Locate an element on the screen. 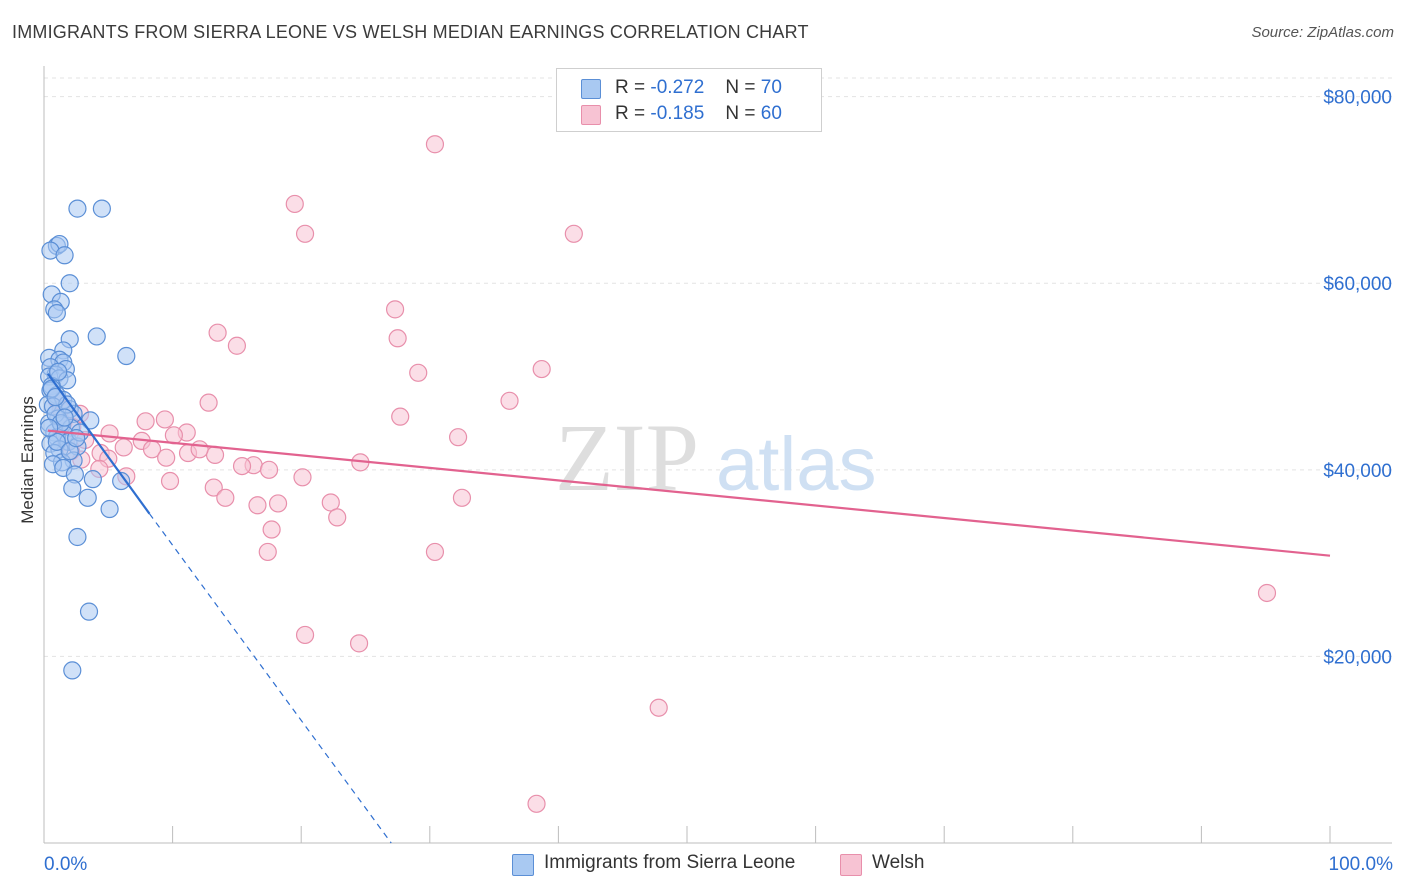 The height and width of the screenshot is (892, 1406). watermark: ZIP atlas is located at coordinates (716, 457).